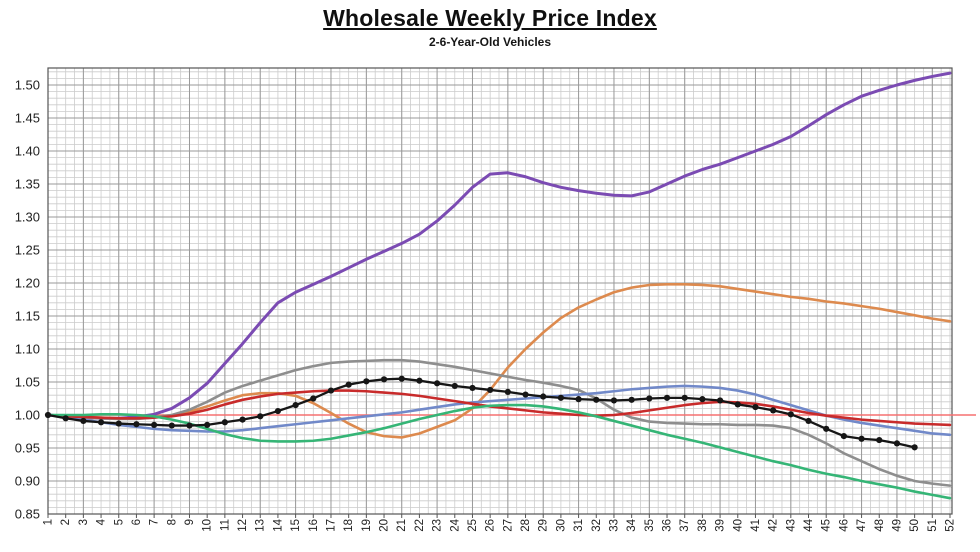 The image size is (980, 552). Describe the element at coordinates (791, 525) in the screenshot. I see `svg-text: 43` at that location.